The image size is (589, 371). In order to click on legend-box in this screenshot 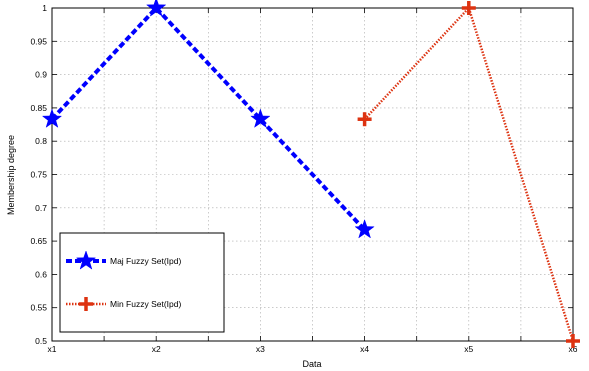, I will do `click(142, 282)`.